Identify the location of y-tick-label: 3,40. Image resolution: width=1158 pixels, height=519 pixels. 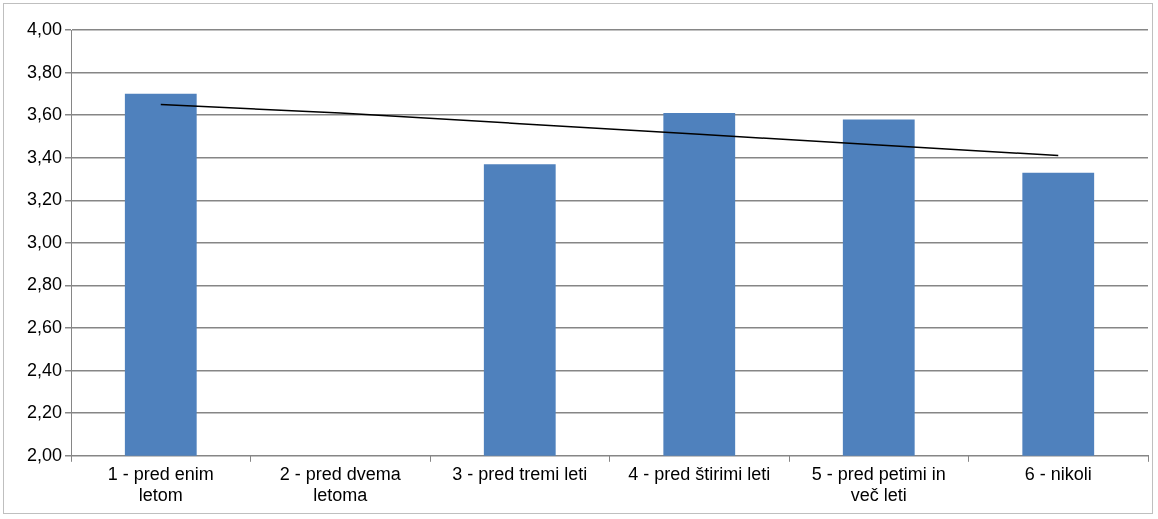
(44, 156).